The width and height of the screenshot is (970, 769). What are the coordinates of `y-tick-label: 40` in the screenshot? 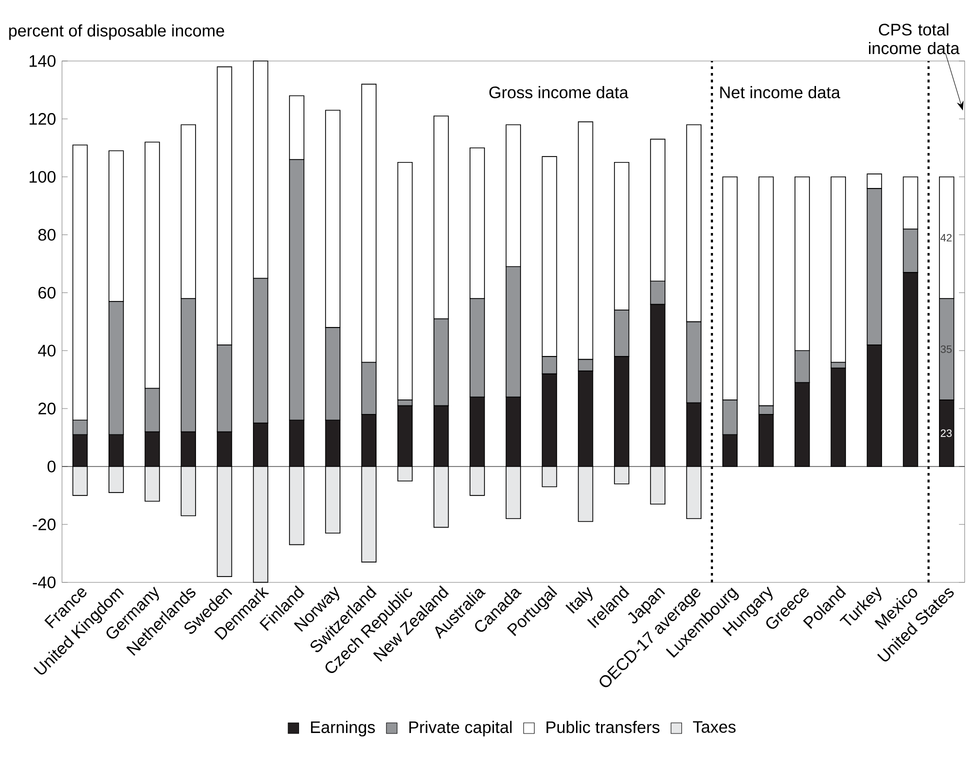 It's located at (47, 350).